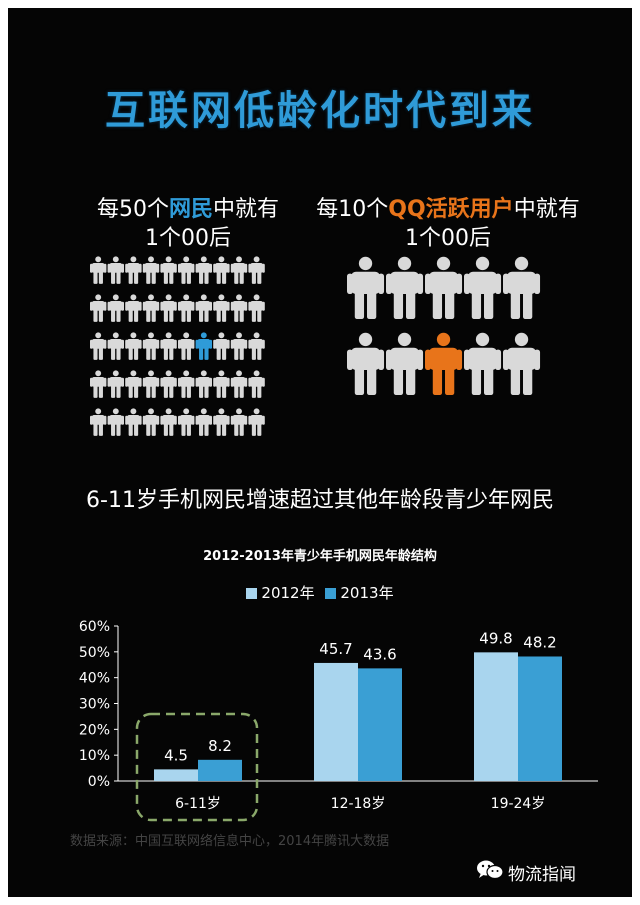 The image size is (640, 905). I want to click on stat-right: 每10个QQ活跃用户中就有 1个00后, so click(448, 224).